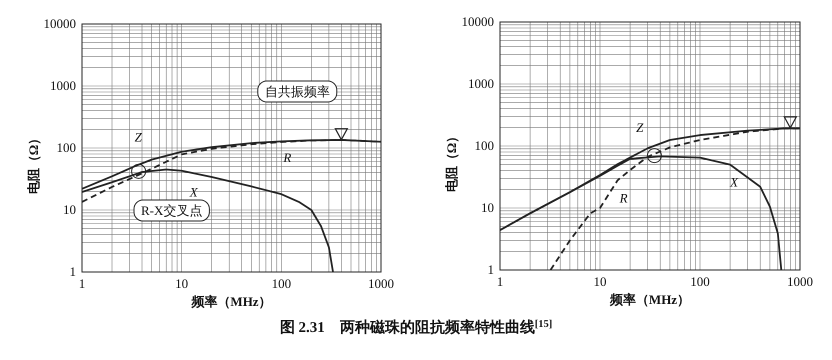  What do you see at coordinates (416, 327) in the screenshot?
I see `text: 图 2.31 两种磁珠的阻抗频率特性曲线$^{[15]}$` at bounding box center [416, 327].